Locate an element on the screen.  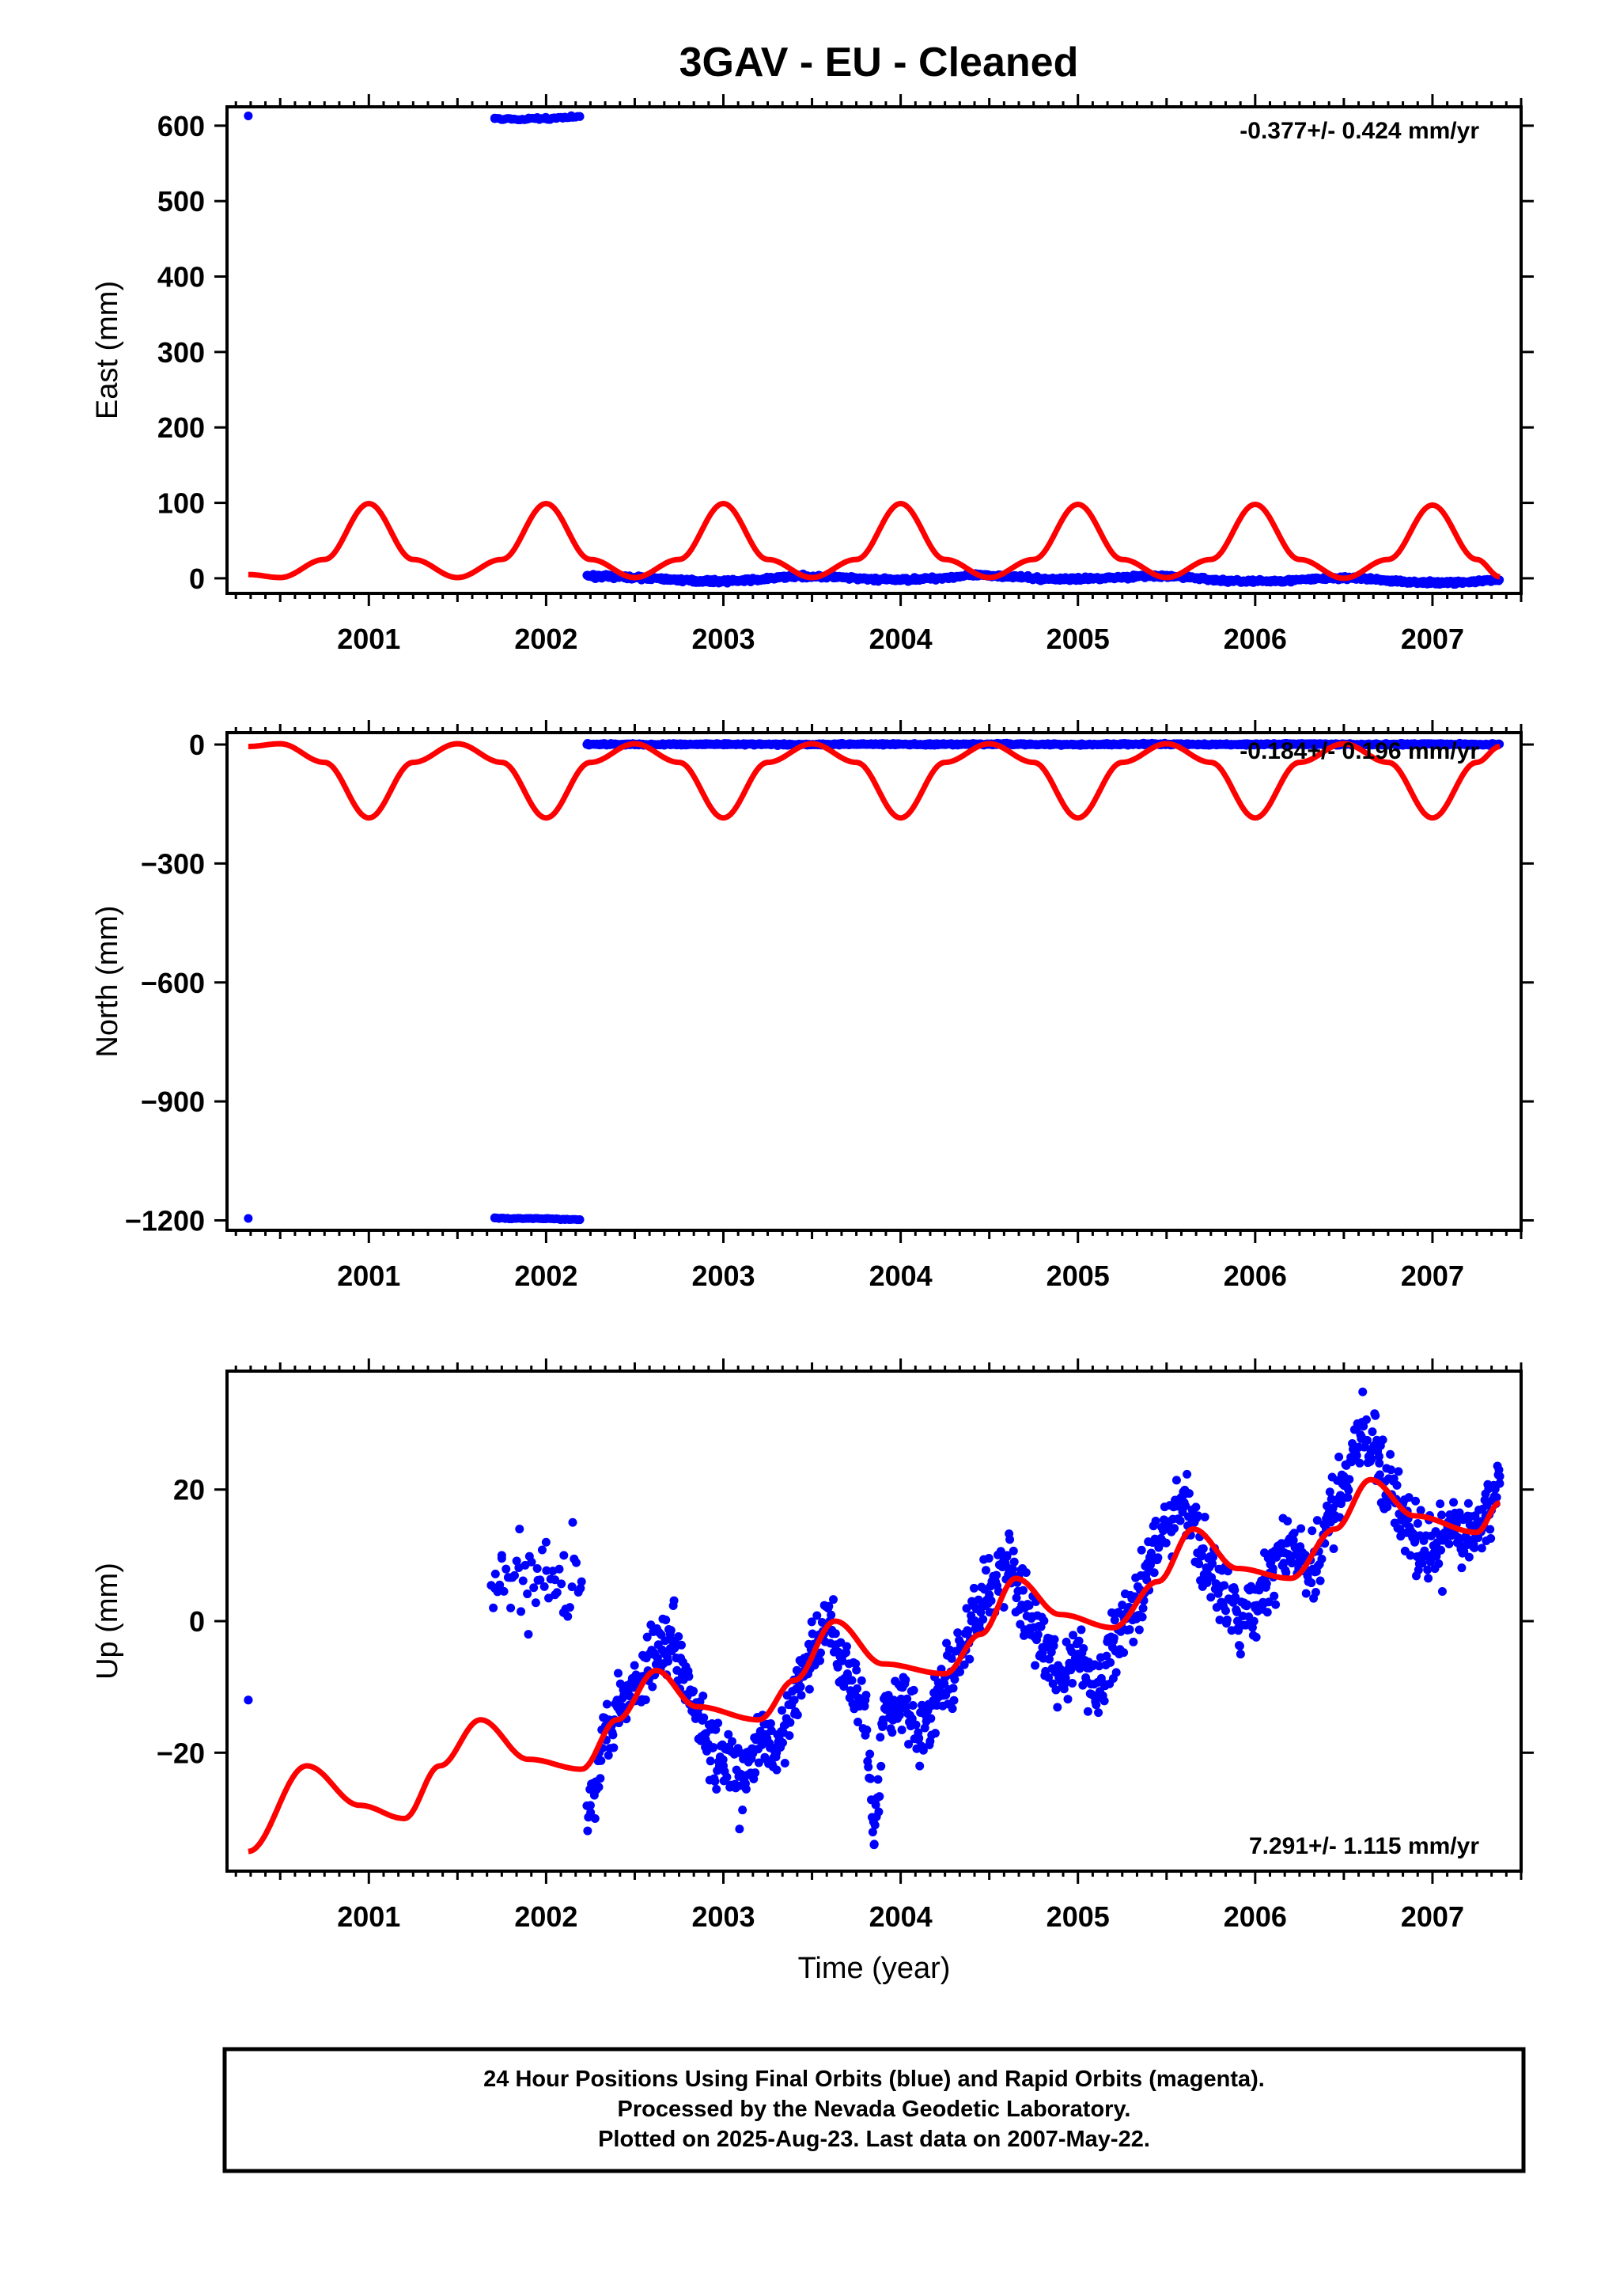
y-tick-label: 500 is located at coordinates (181, 201).